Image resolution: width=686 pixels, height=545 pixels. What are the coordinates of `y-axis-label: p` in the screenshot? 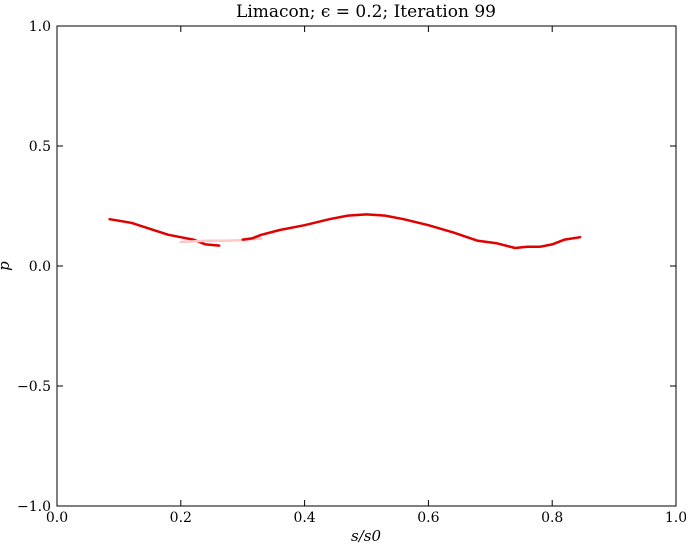 It's located at (6, 266).